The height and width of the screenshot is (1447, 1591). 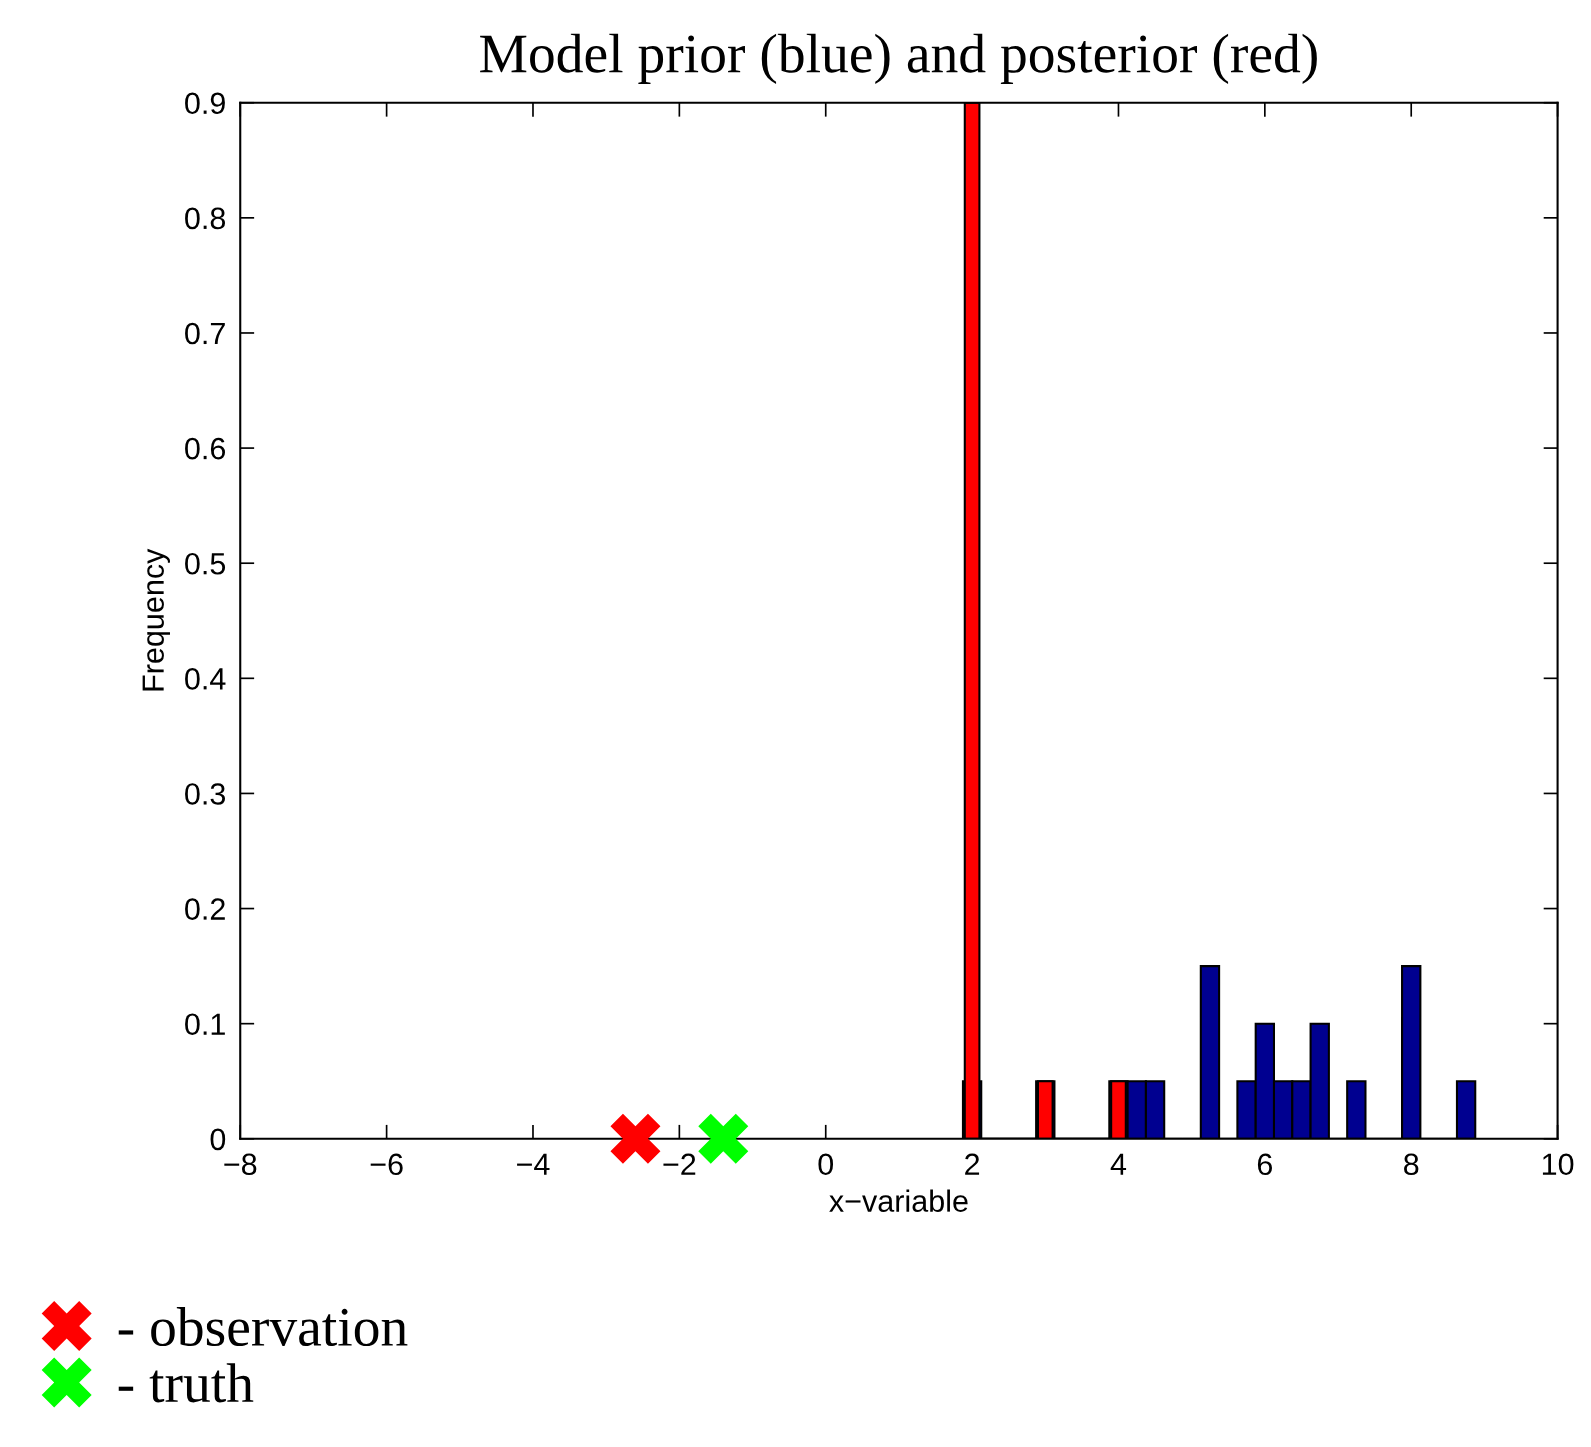 What do you see at coordinates (205, 448) in the screenshot?
I see `y-tick-label: 0.6` at bounding box center [205, 448].